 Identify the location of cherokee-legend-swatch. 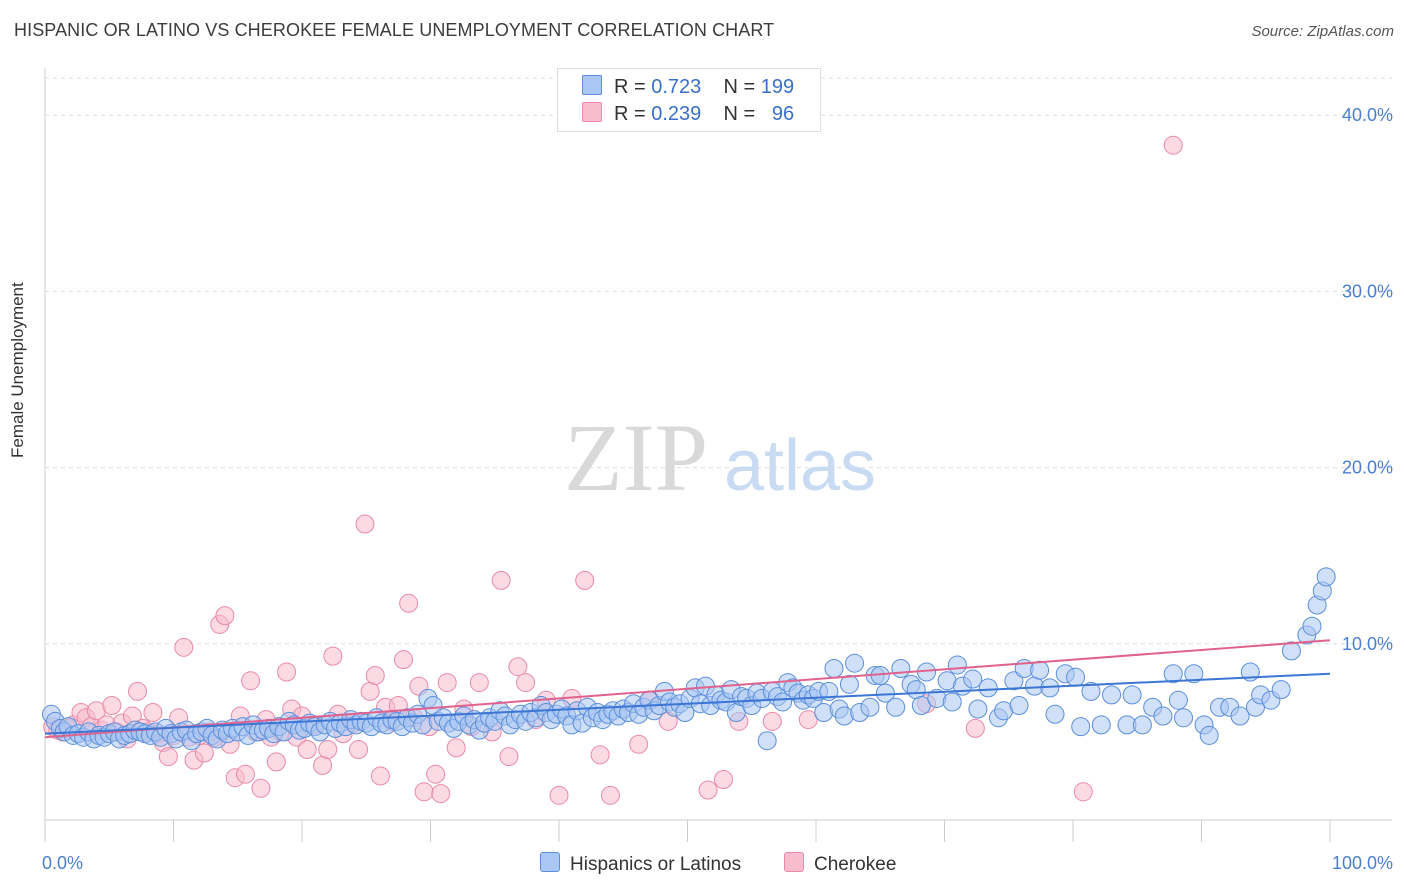
(794, 862).